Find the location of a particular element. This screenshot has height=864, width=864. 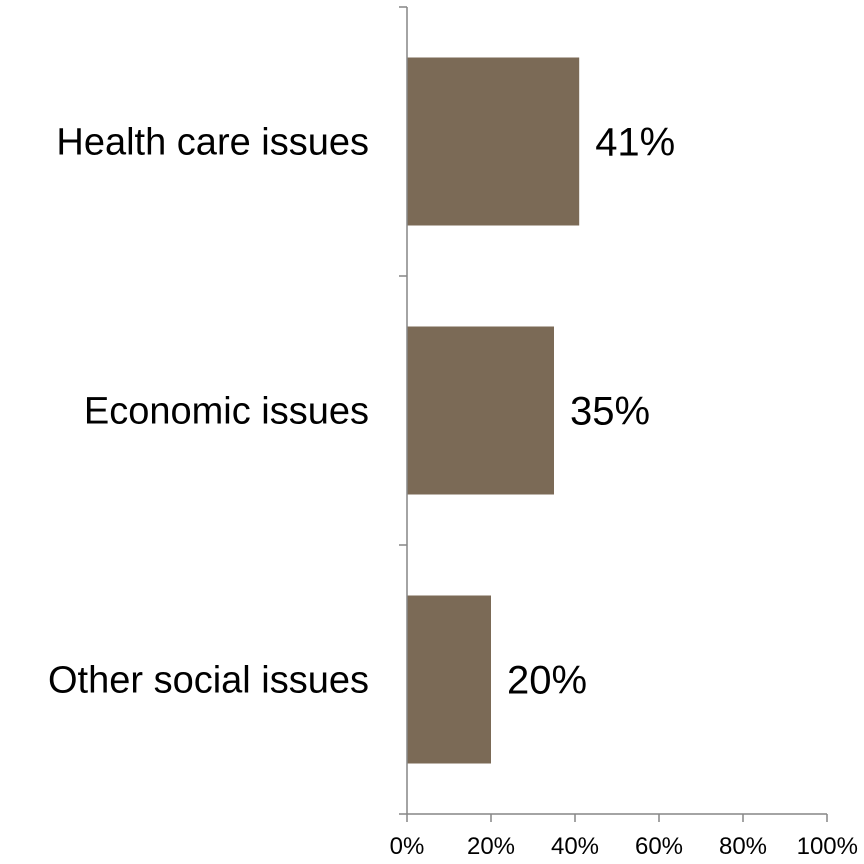

category-label-2: Other social issues is located at coordinates (208, 681).